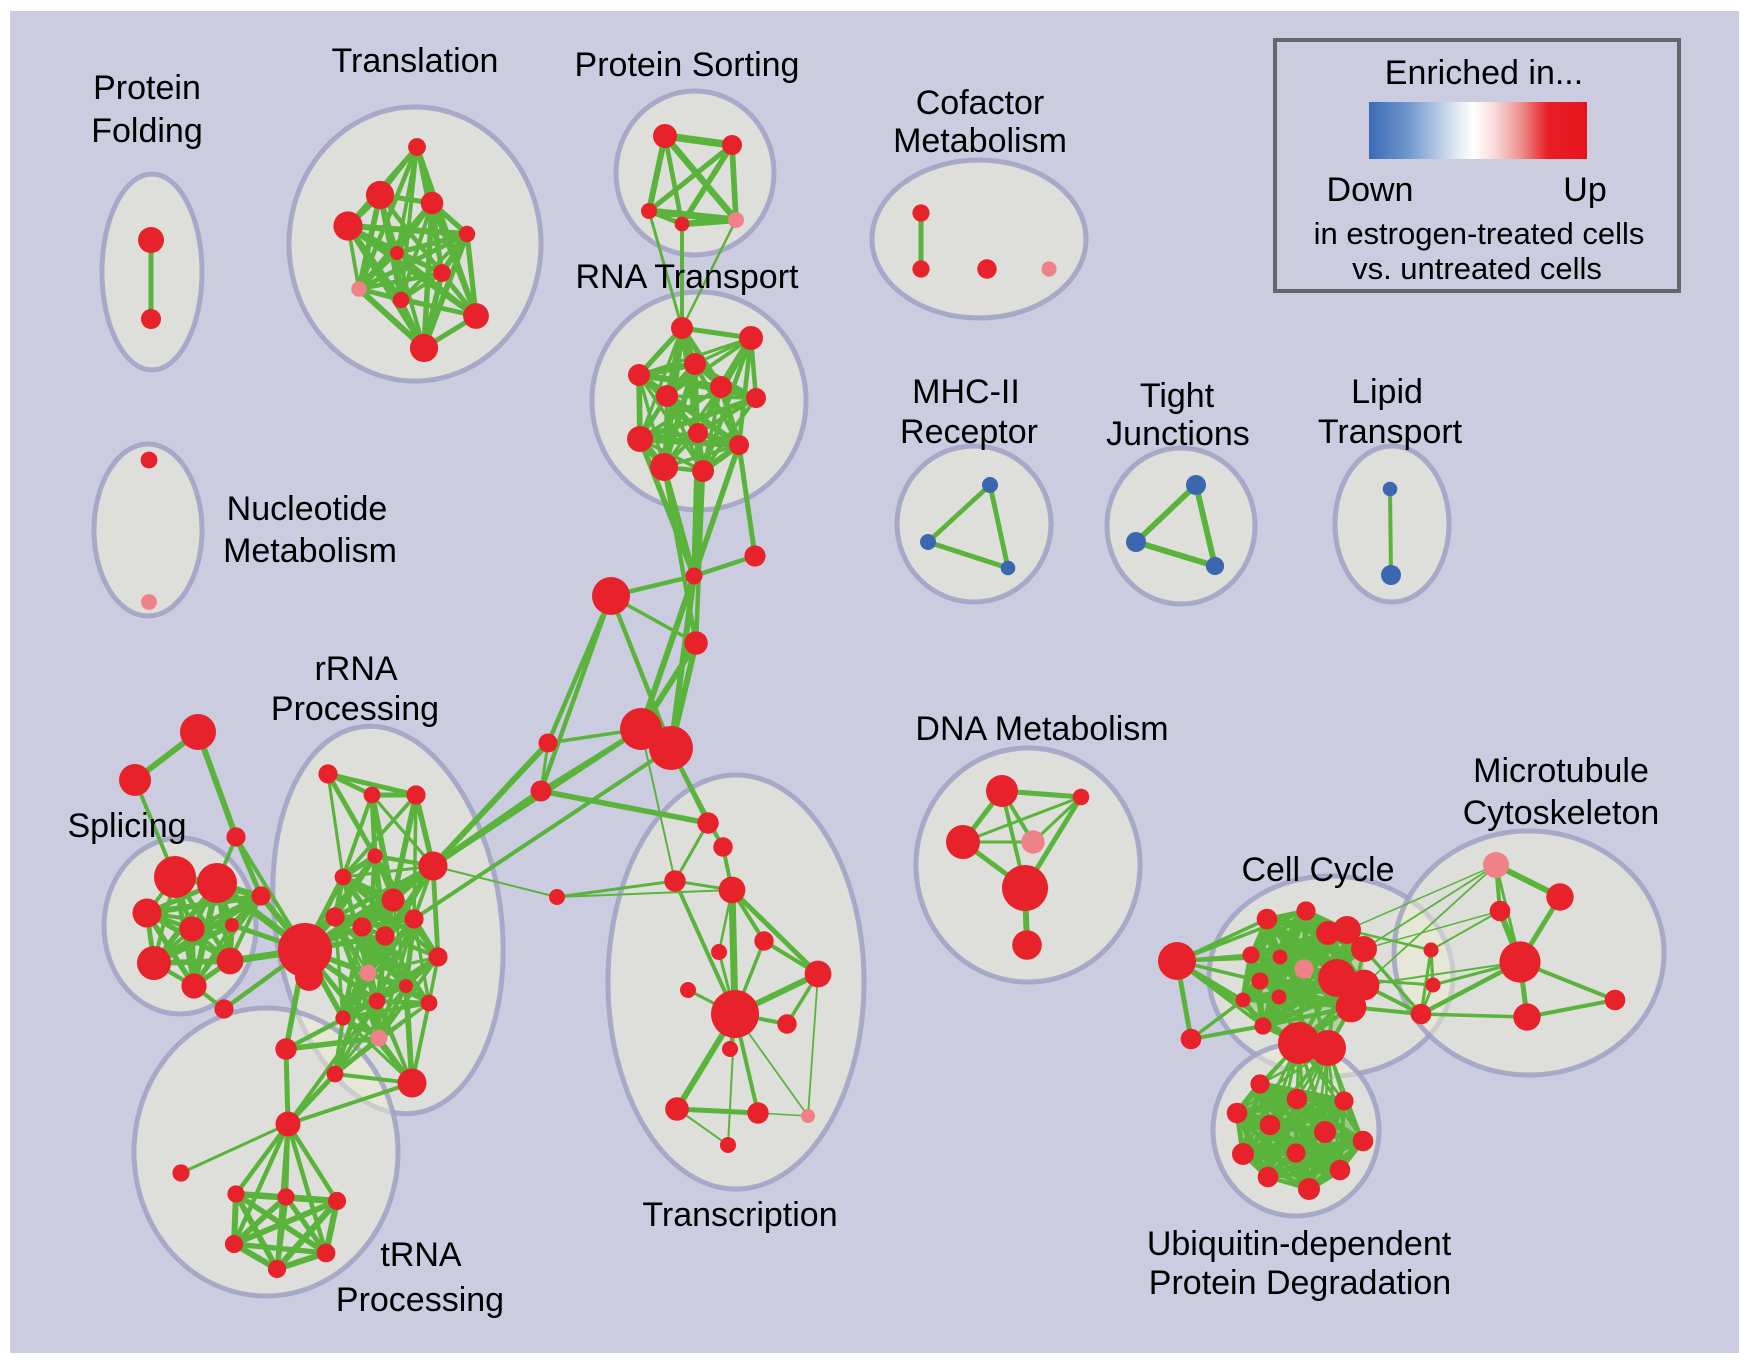  Describe the element at coordinates (1584, 190) in the screenshot. I see `svg-text: Up` at that location.